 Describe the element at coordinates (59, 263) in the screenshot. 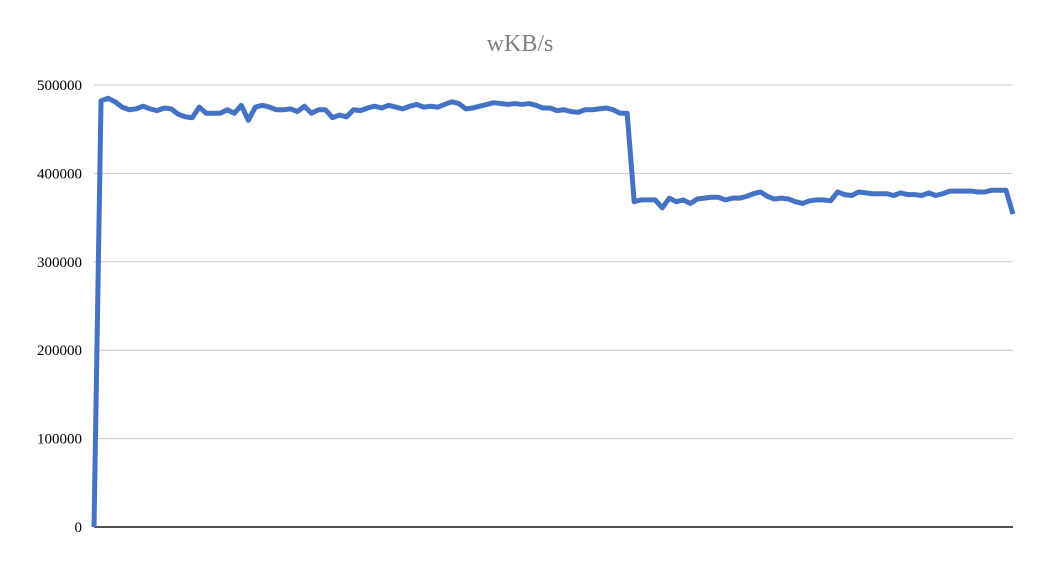

I see `y-tick-label: 300000` at that location.